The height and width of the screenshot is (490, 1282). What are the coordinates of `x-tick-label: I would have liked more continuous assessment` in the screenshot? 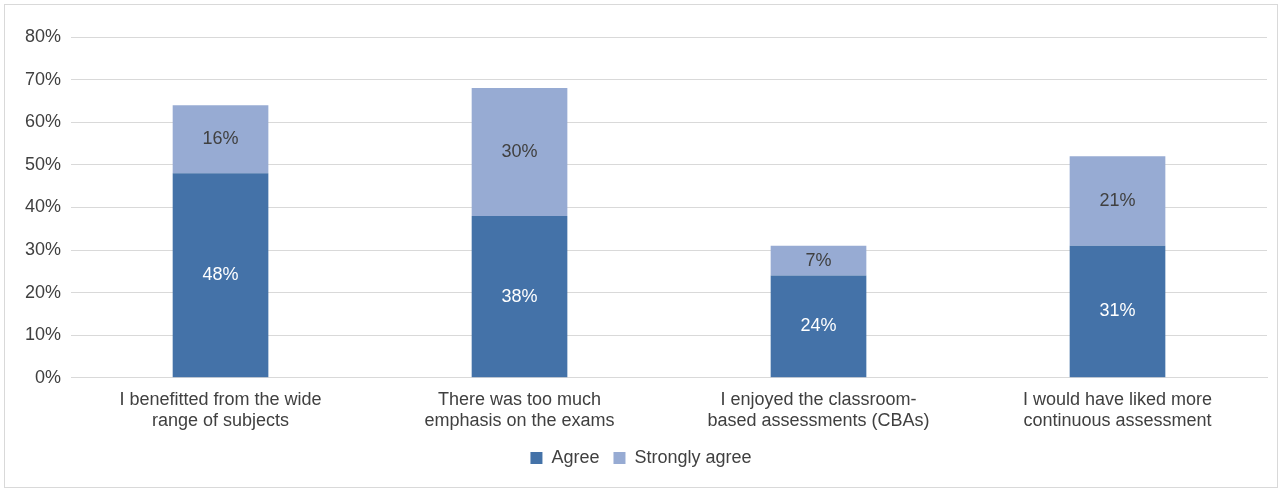 It's located at (1117, 409).